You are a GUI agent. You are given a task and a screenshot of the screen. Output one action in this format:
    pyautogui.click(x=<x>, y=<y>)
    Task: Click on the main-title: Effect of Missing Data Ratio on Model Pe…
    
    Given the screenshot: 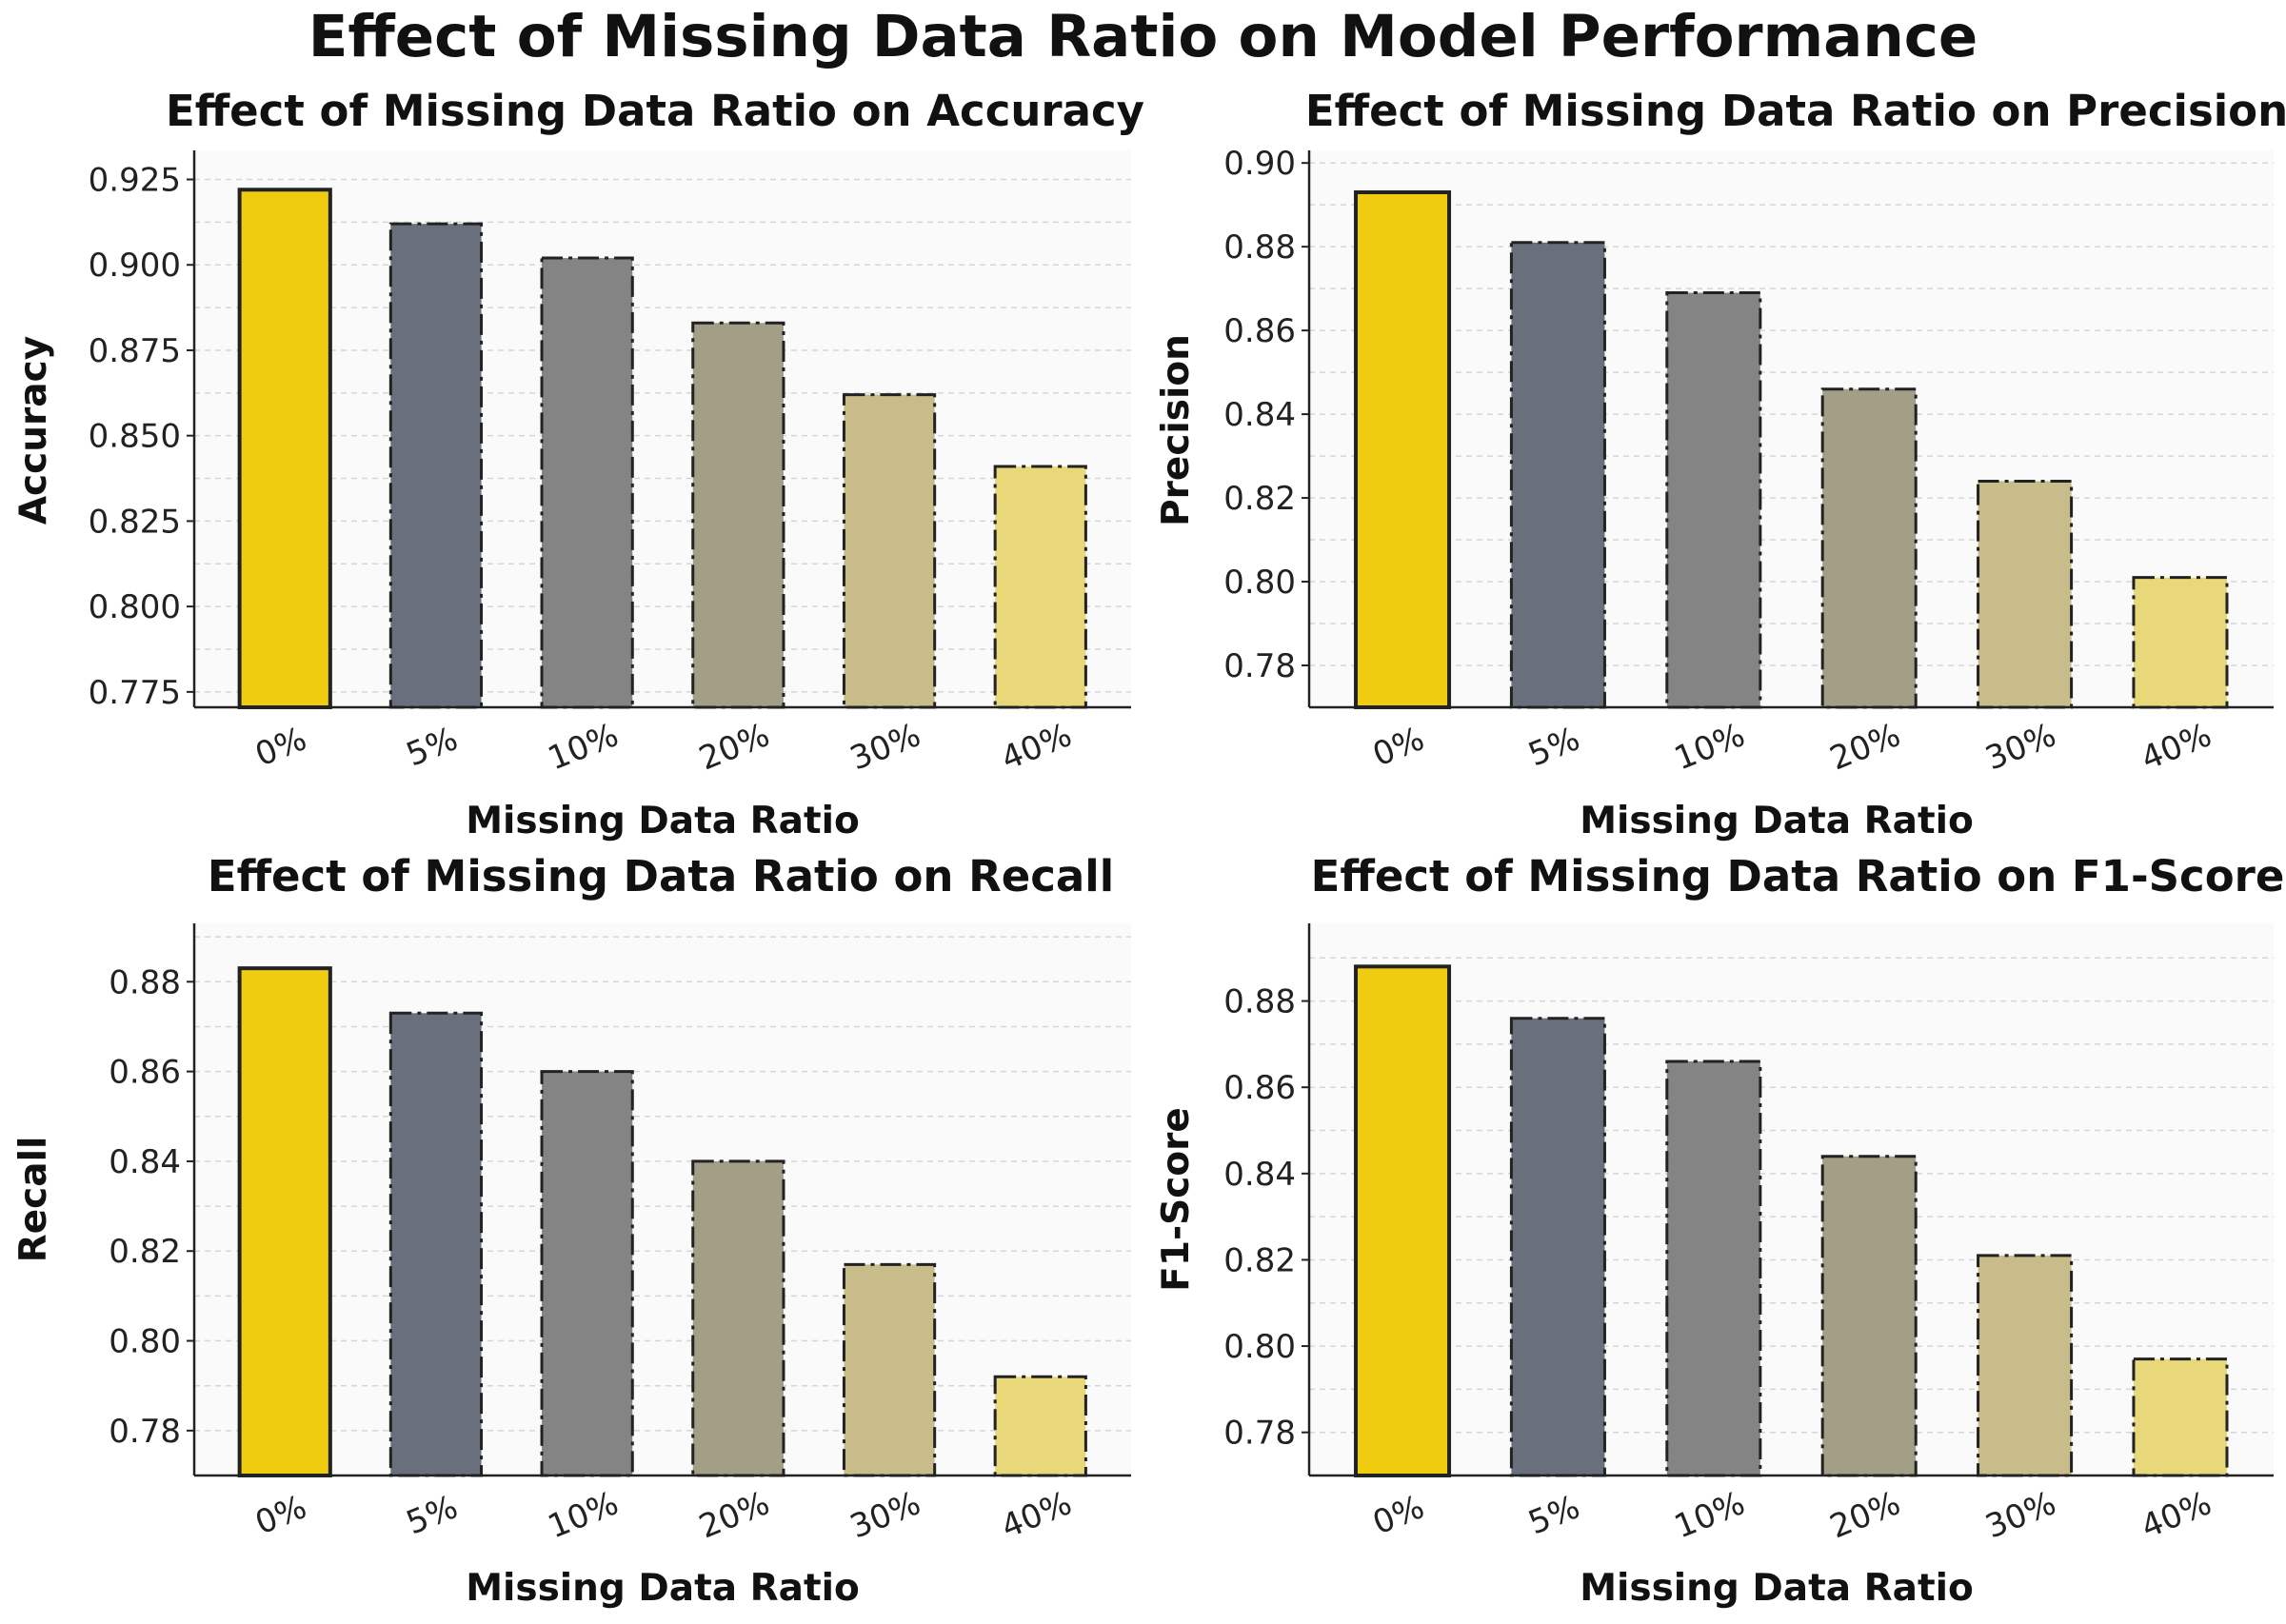 What is the action you would take?
    pyautogui.click(x=1143, y=36)
    